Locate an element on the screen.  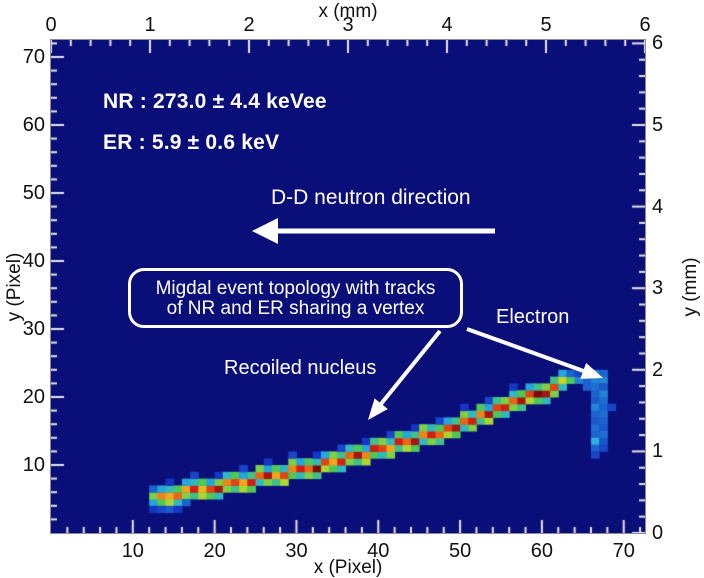
right-axis-title: y (mm) is located at coordinates (690, 287).